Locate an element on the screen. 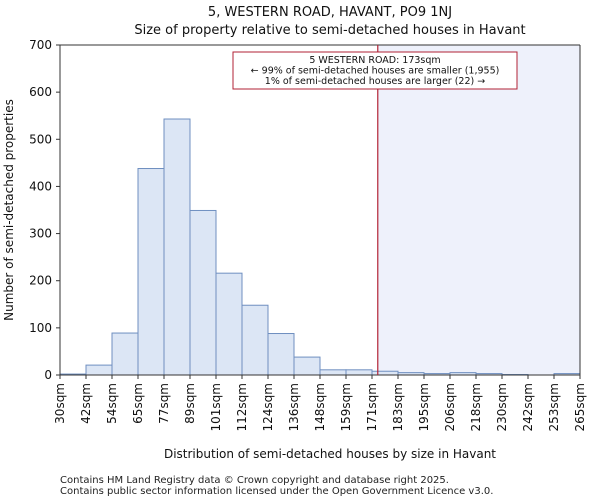  bar-136sqm is located at coordinates (307, 366).